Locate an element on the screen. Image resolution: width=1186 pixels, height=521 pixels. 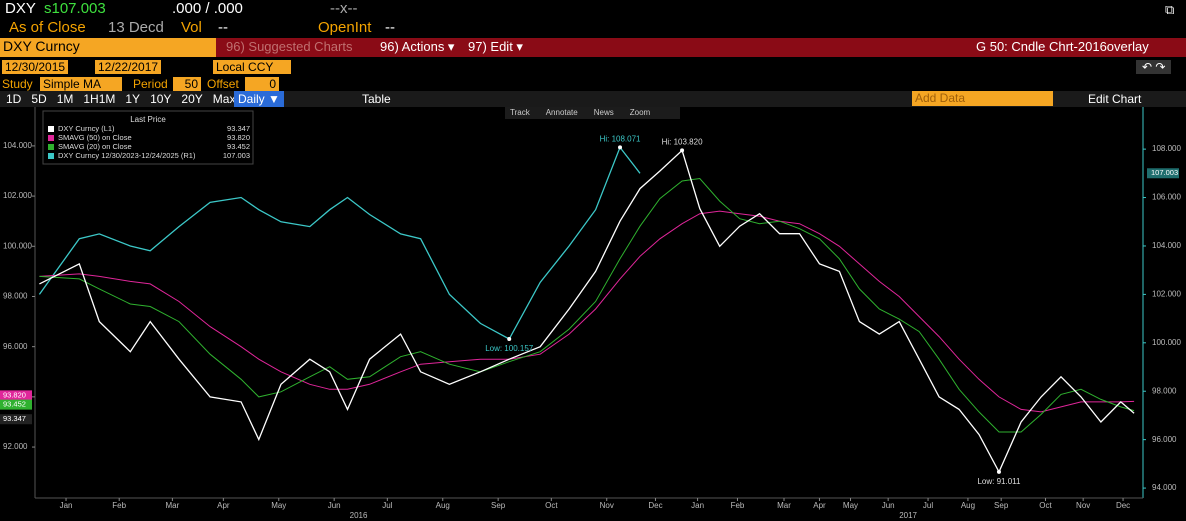
annotation-label: Hi: 103.820 is located at coordinates (682, 142).